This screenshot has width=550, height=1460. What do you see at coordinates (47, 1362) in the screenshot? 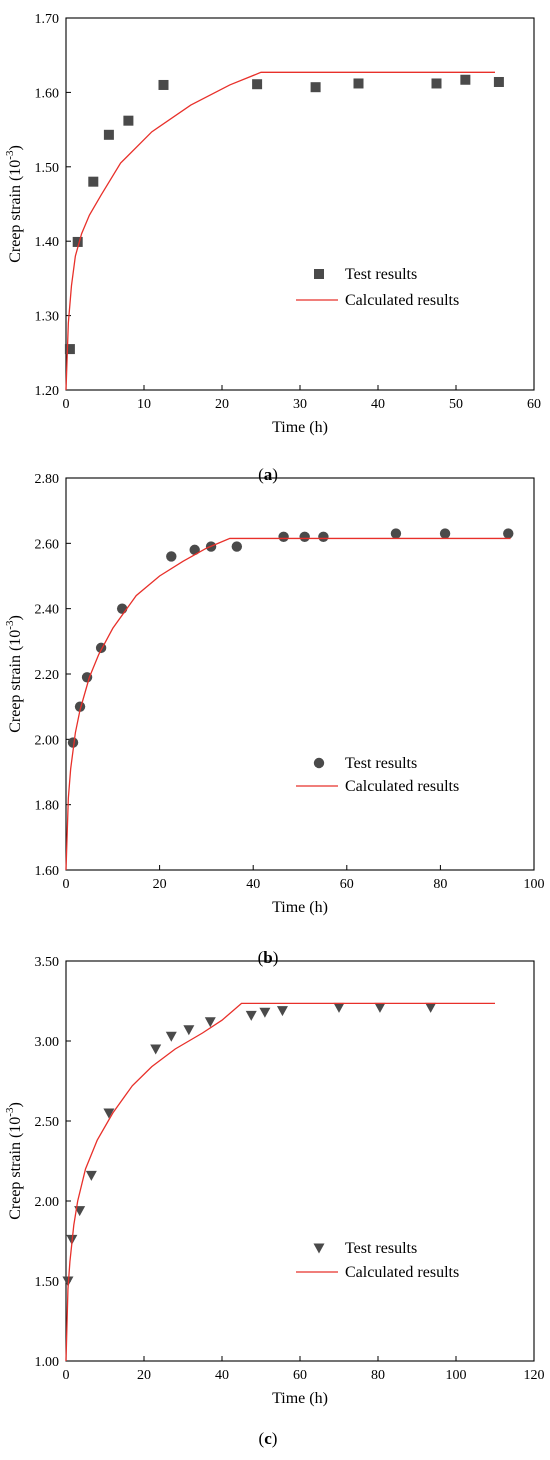
I see `y-tick-label: 1.00` at bounding box center [47, 1362].